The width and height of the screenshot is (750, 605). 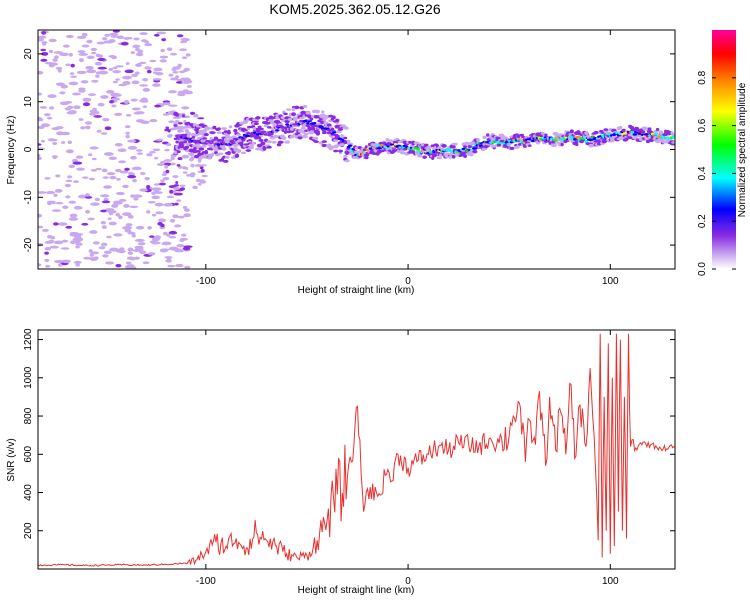 What do you see at coordinates (28, 415) in the screenshot?
I see `snr-y-tick-label: 800` at bounding box center [28, 415].